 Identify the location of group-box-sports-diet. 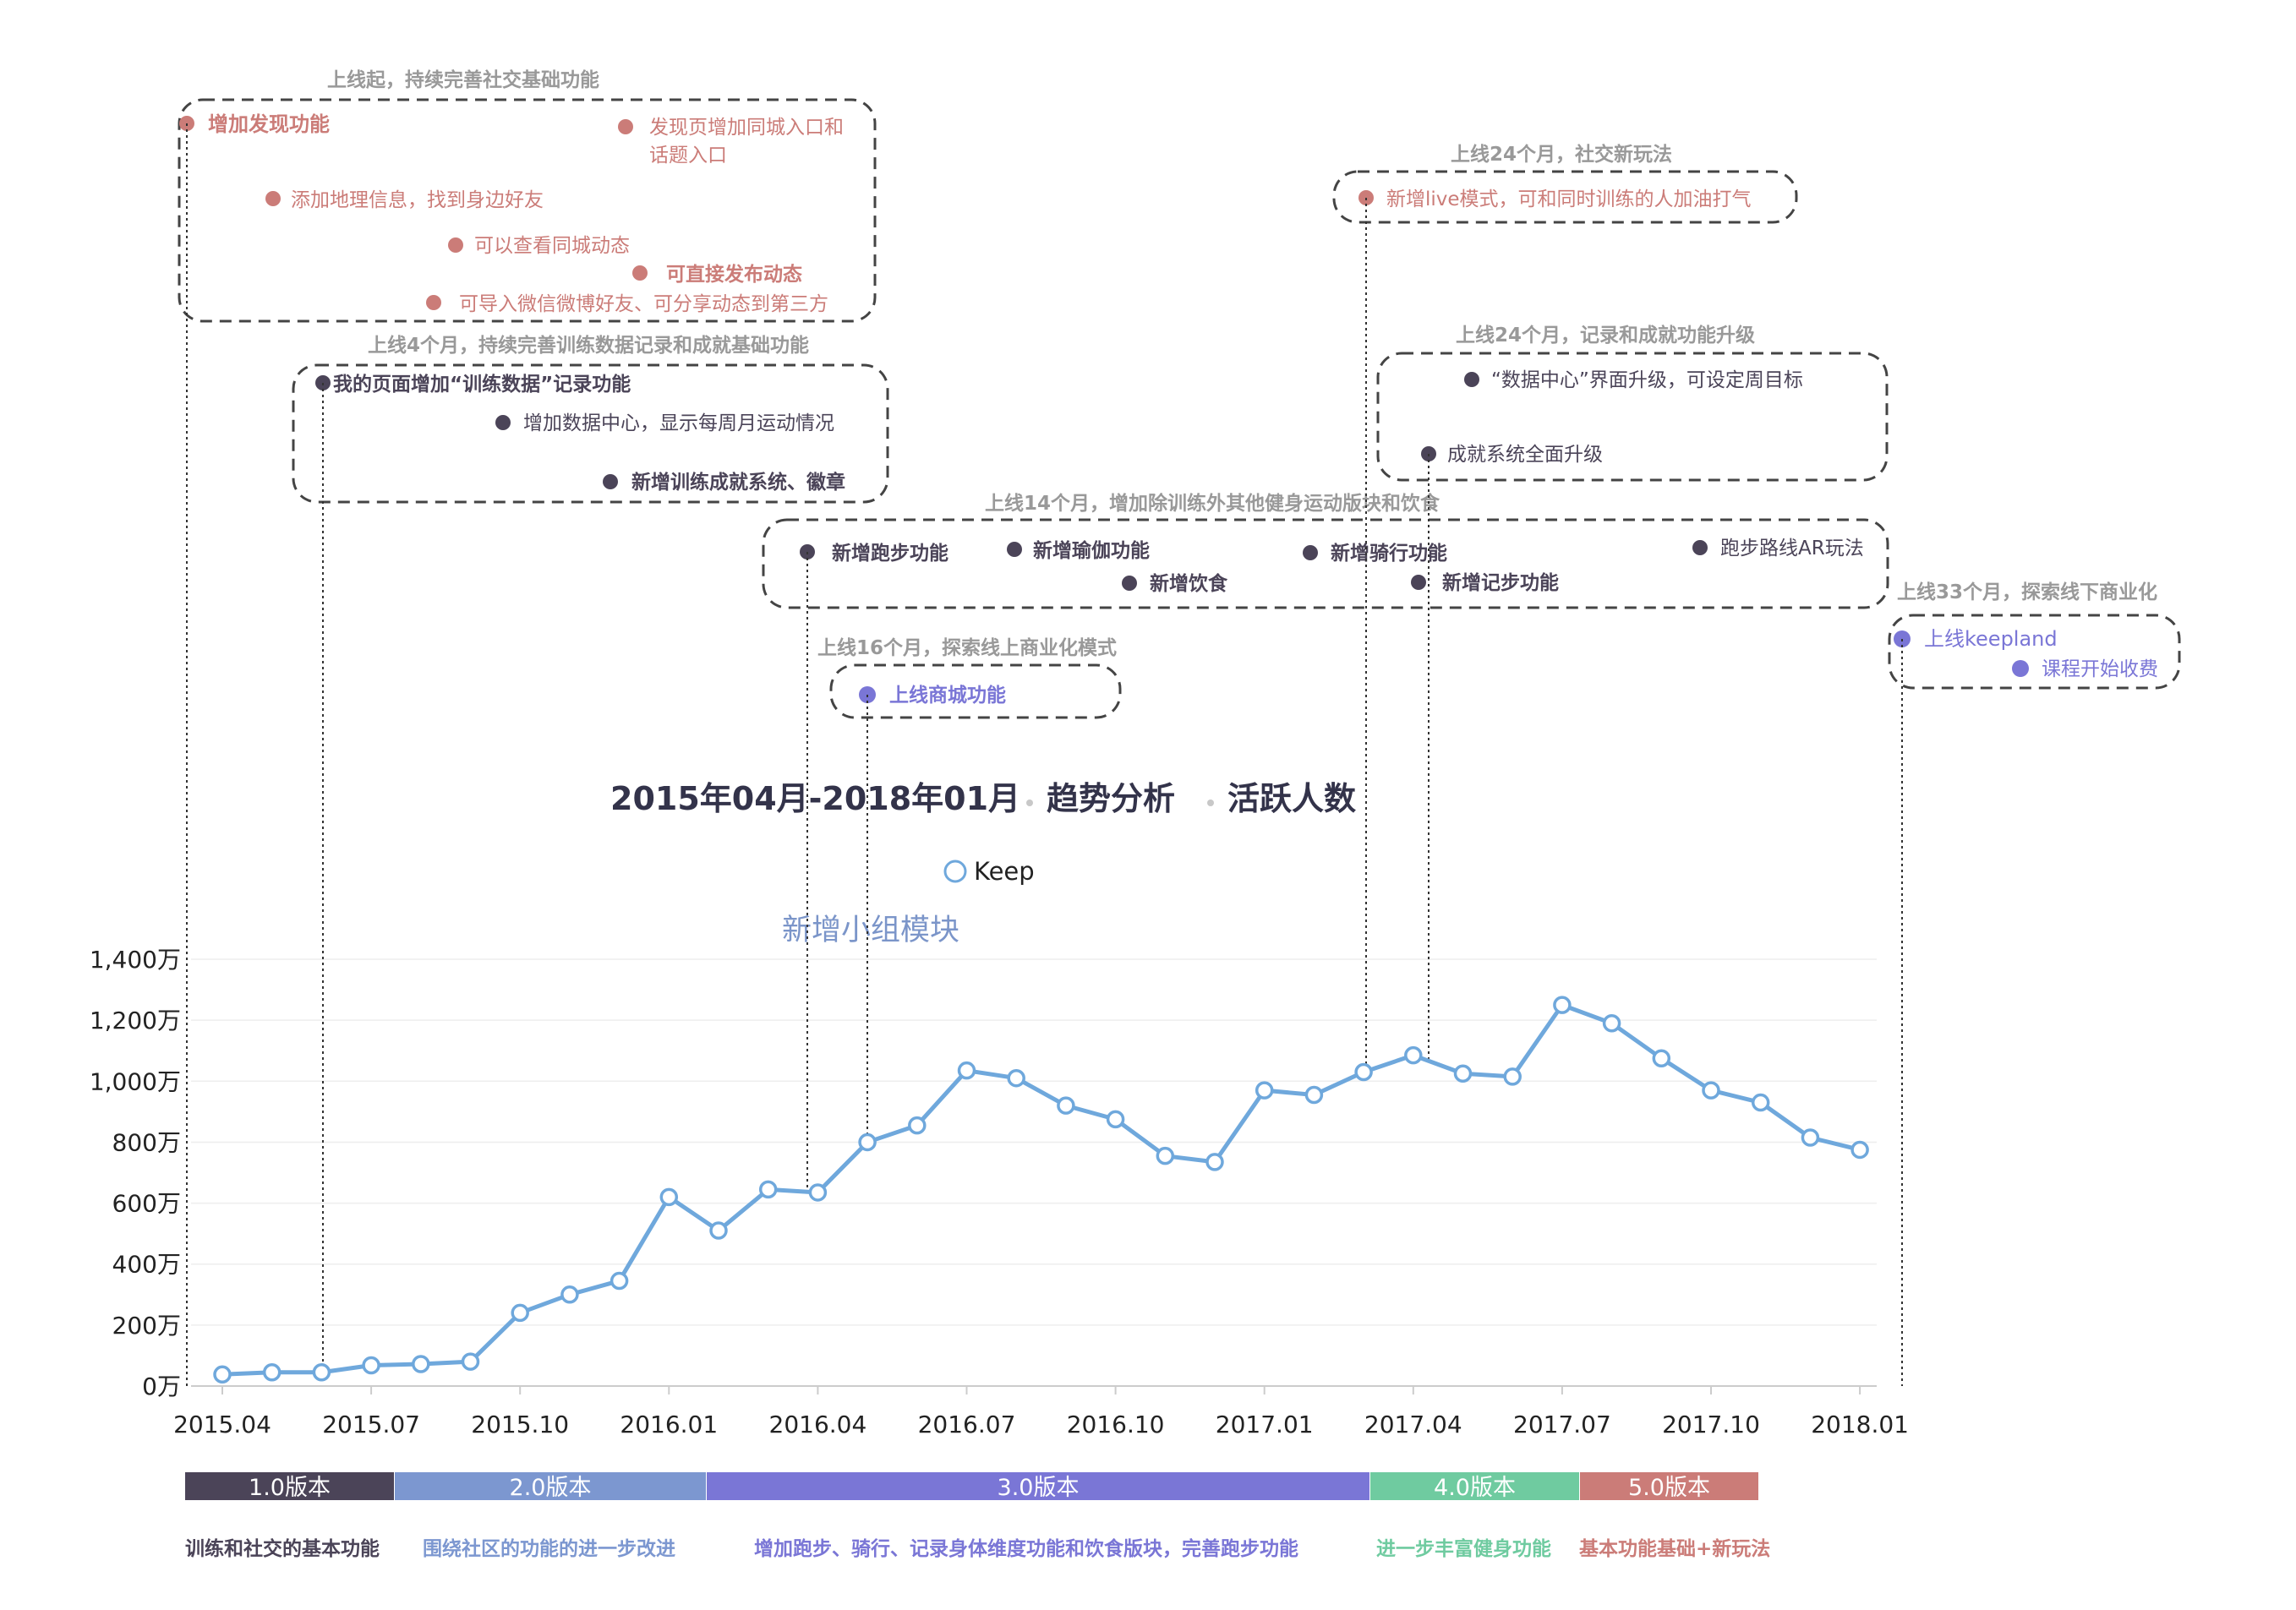
(1325, 563).